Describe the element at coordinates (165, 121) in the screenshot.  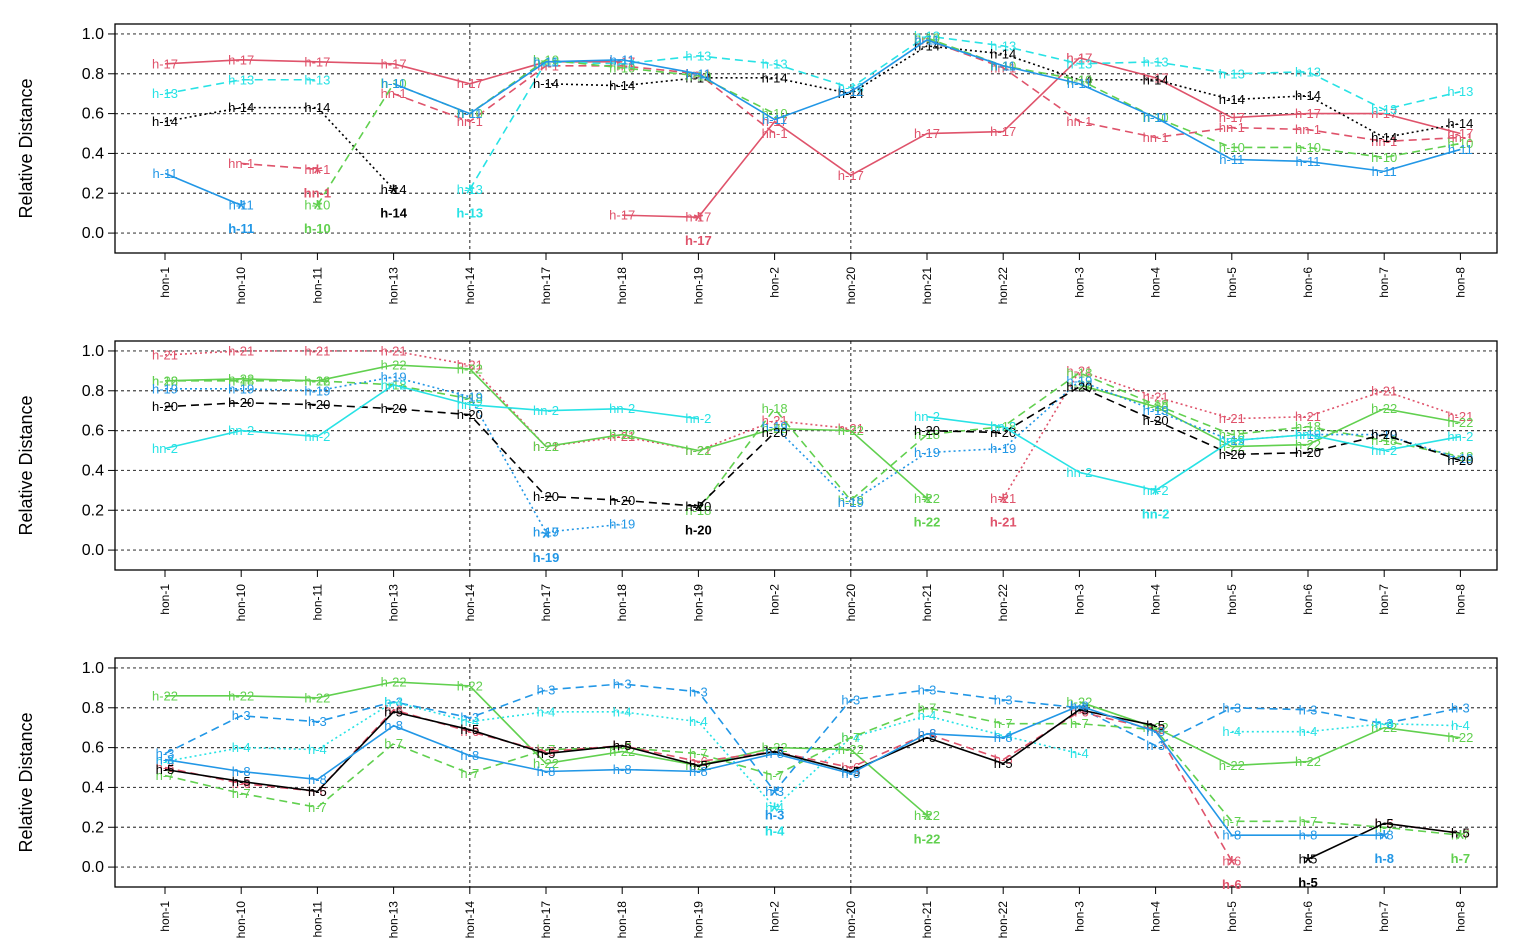
I see `point-label: h-14` at that location.